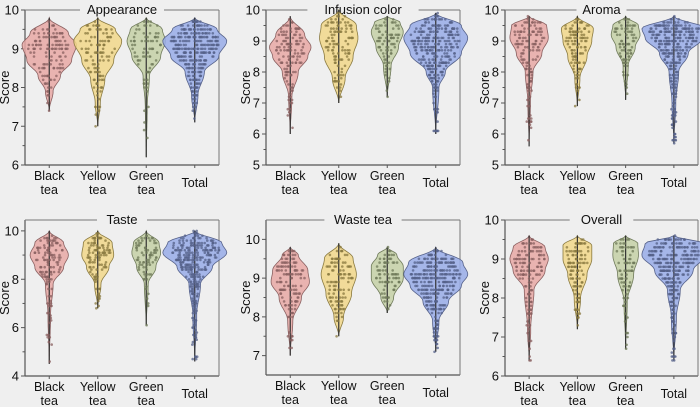 This screenshot has height=407, width=700. I want to click on y-tick-label: 10, so click(492, 220).